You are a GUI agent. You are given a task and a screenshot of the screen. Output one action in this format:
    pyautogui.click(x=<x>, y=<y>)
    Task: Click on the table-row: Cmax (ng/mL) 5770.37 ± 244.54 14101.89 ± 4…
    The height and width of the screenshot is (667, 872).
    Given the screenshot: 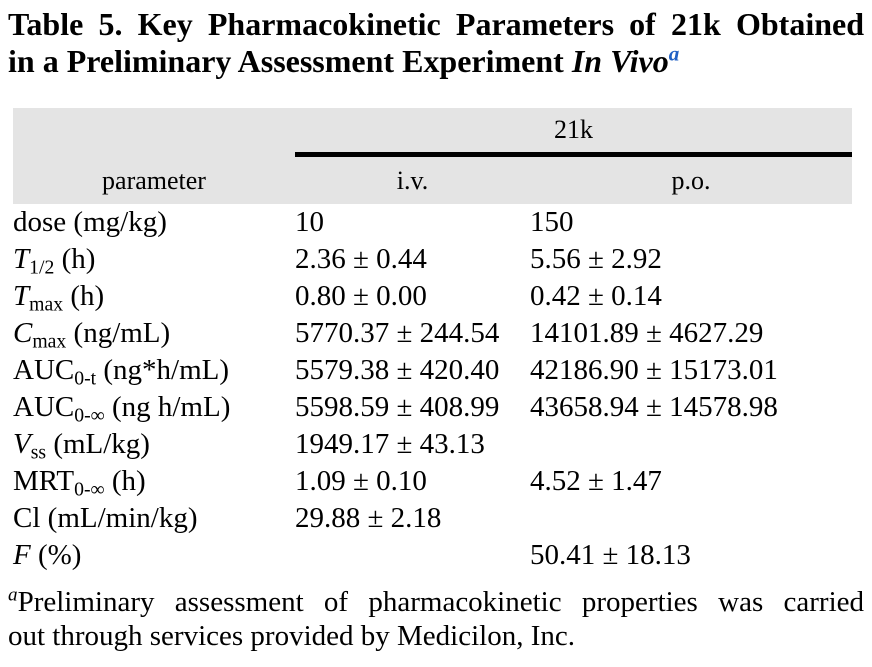 What is the action you would take?
    pyautogui.click(x=432, y=333)
    